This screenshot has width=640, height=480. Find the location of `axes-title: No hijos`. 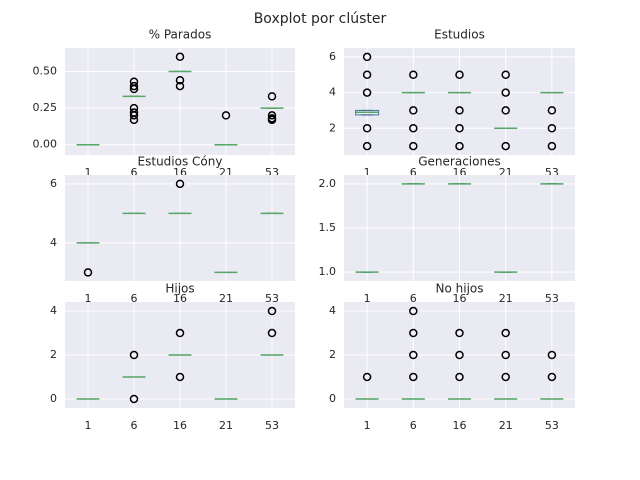

axes-title: No hijos is located at coordinates (460, 289).